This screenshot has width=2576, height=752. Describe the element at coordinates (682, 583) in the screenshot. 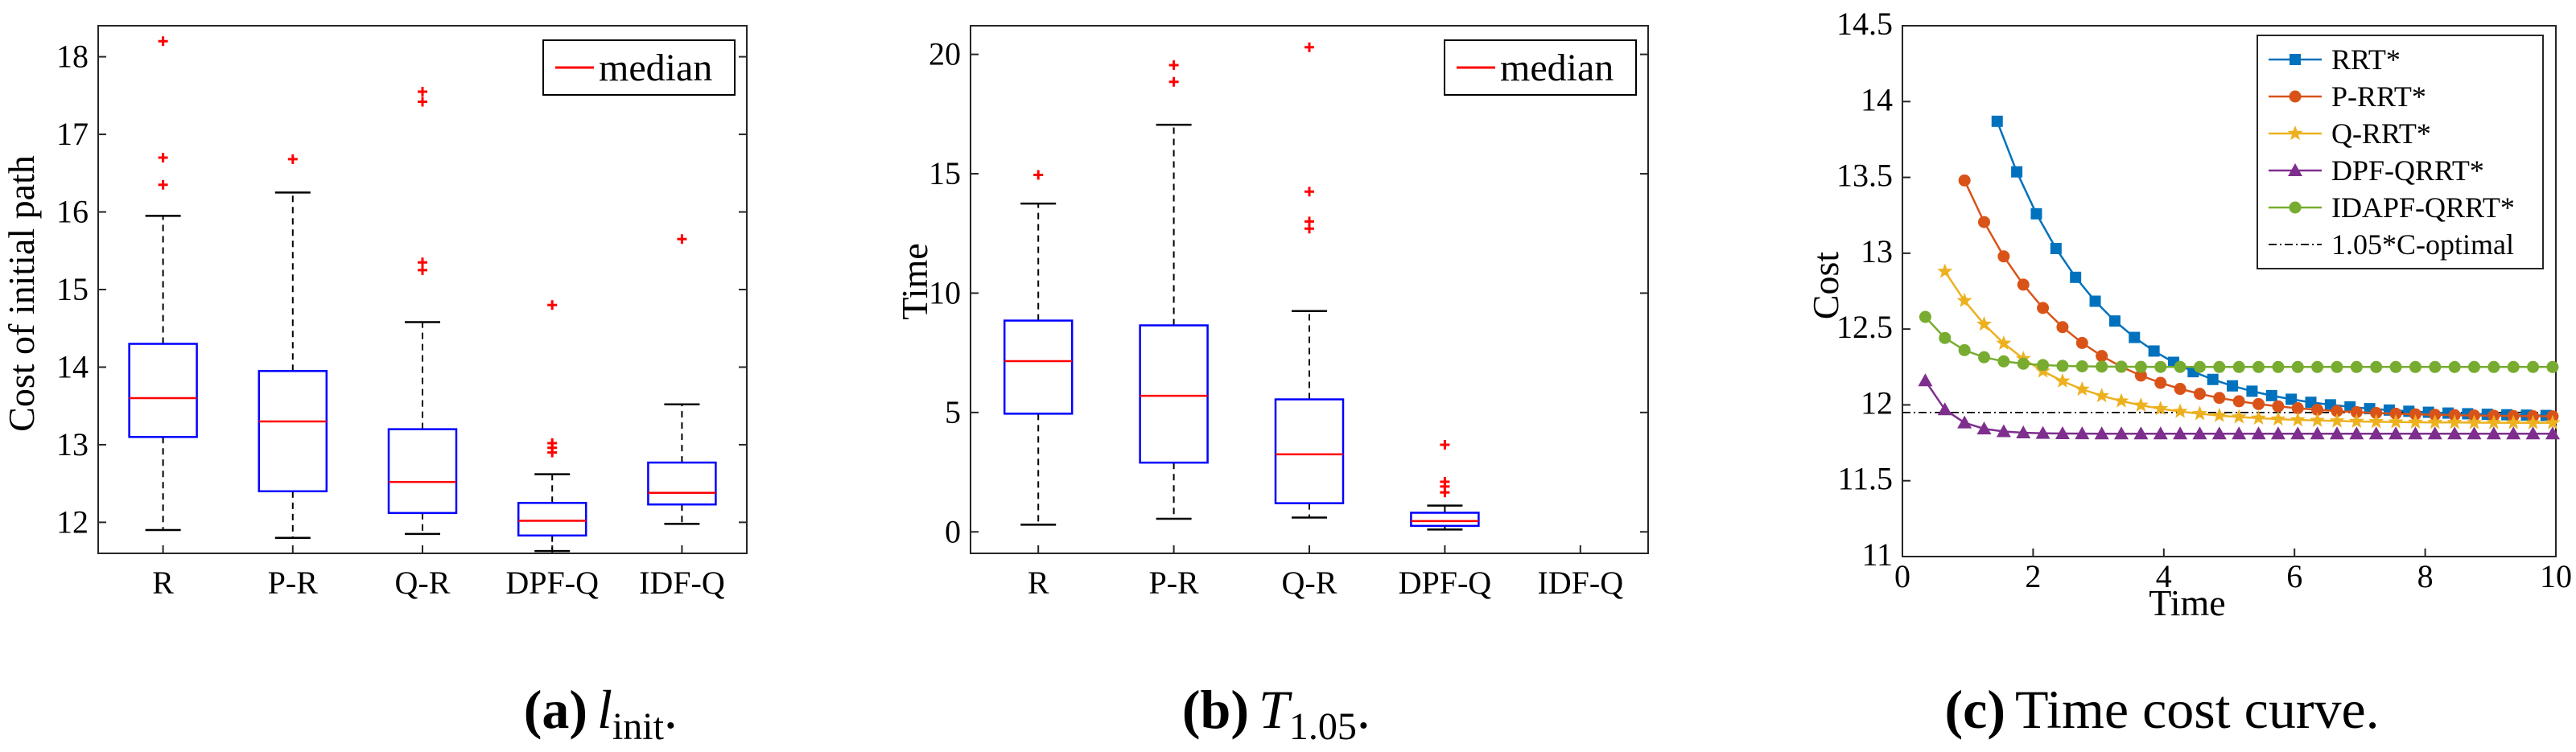

I see `a-xtick-label: IDF-Q` at that location.